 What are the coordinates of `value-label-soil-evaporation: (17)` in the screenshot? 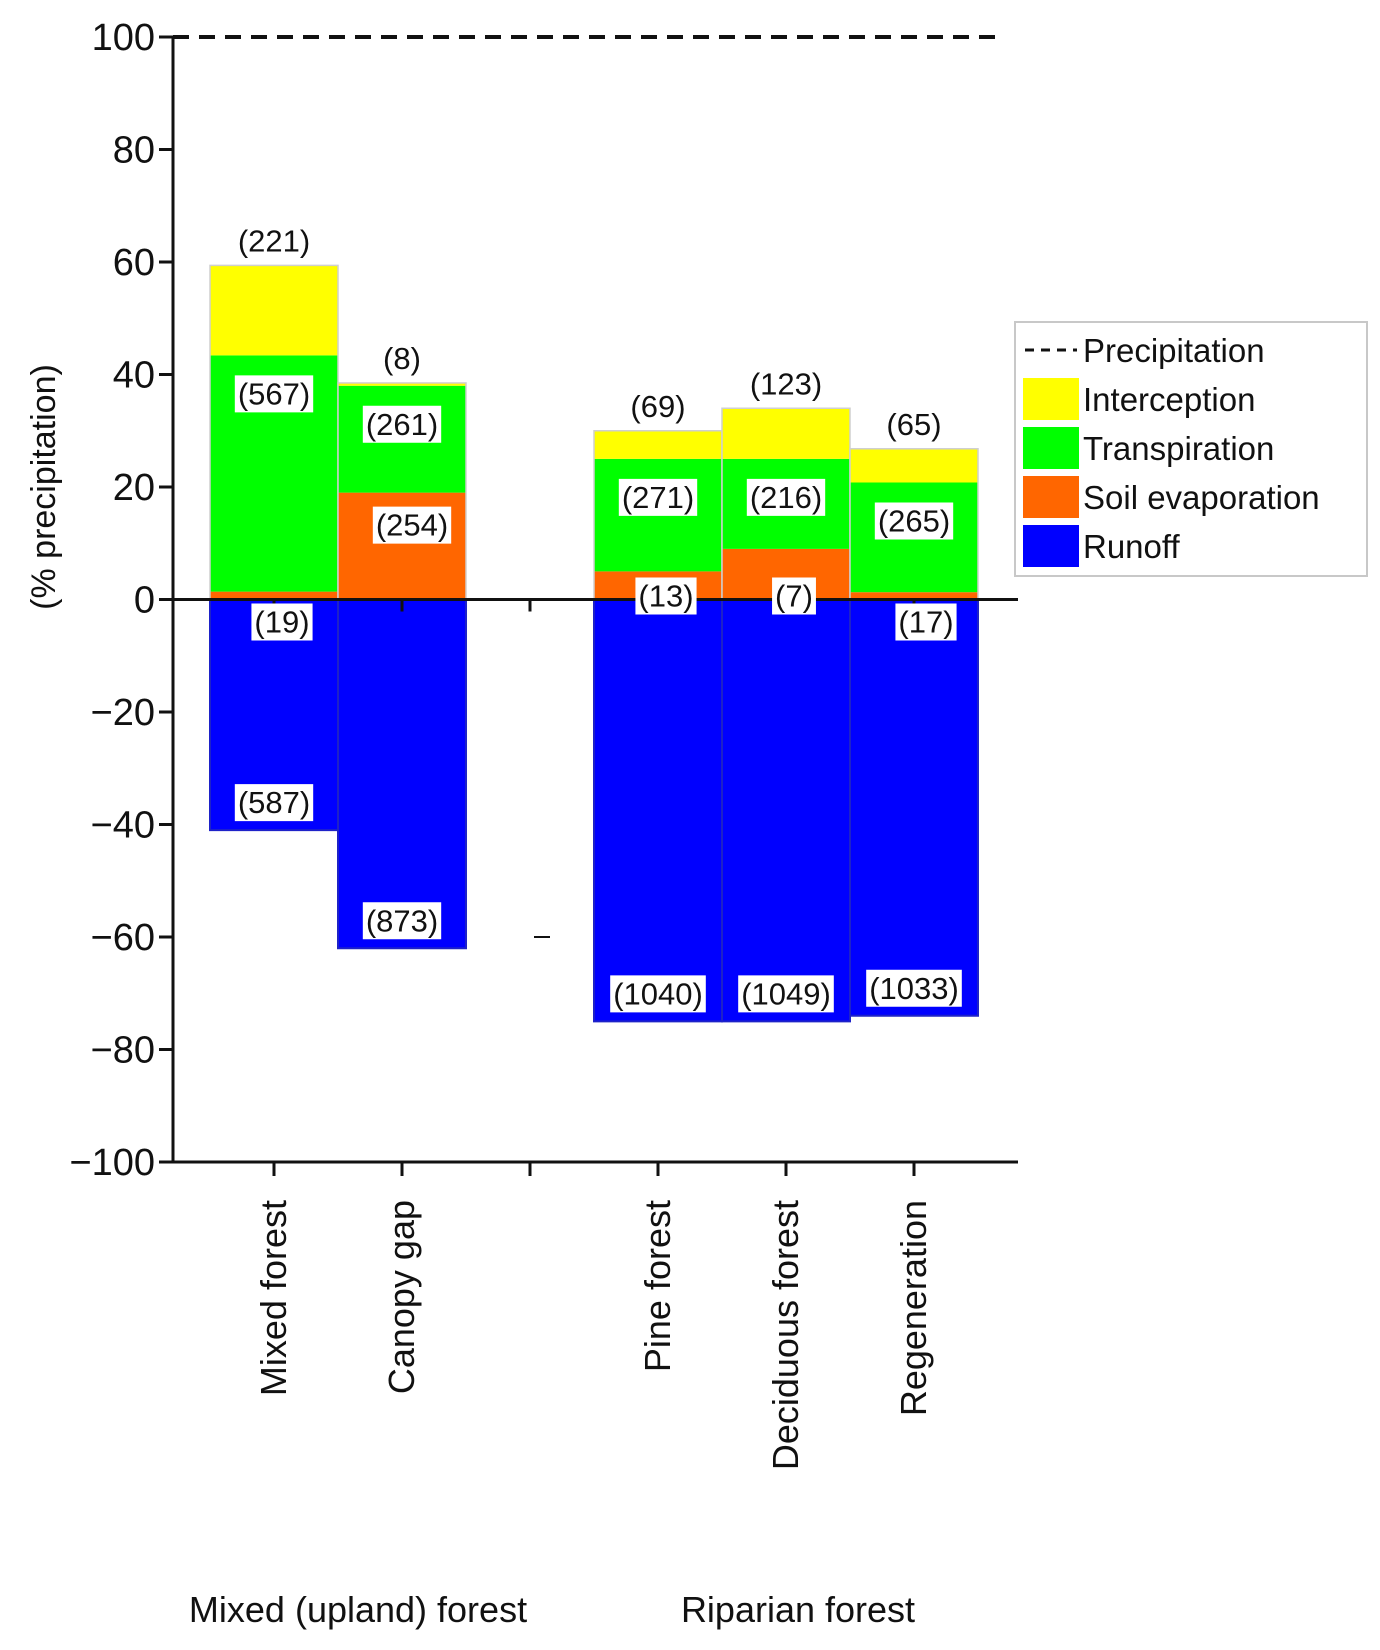 It's located at (925, 622).